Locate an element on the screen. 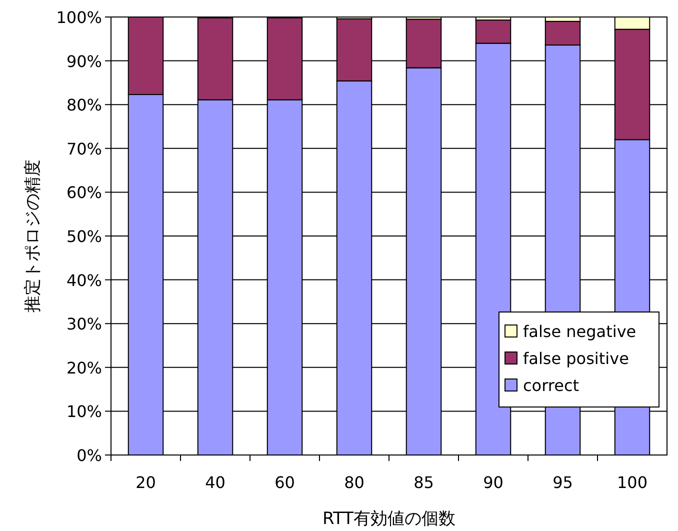  x-tick-label: 85 is located at coordinates (424, 482).